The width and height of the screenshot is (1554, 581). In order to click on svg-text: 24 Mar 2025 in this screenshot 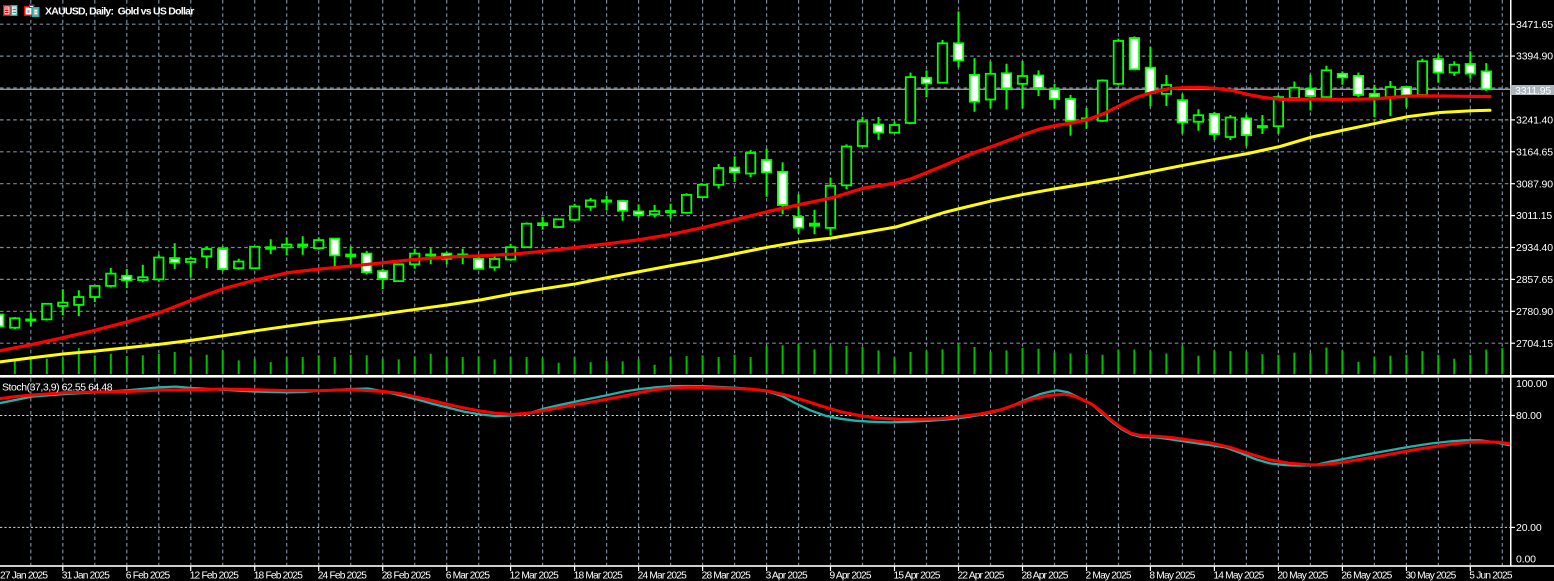, I will do `click(663, 576)`.